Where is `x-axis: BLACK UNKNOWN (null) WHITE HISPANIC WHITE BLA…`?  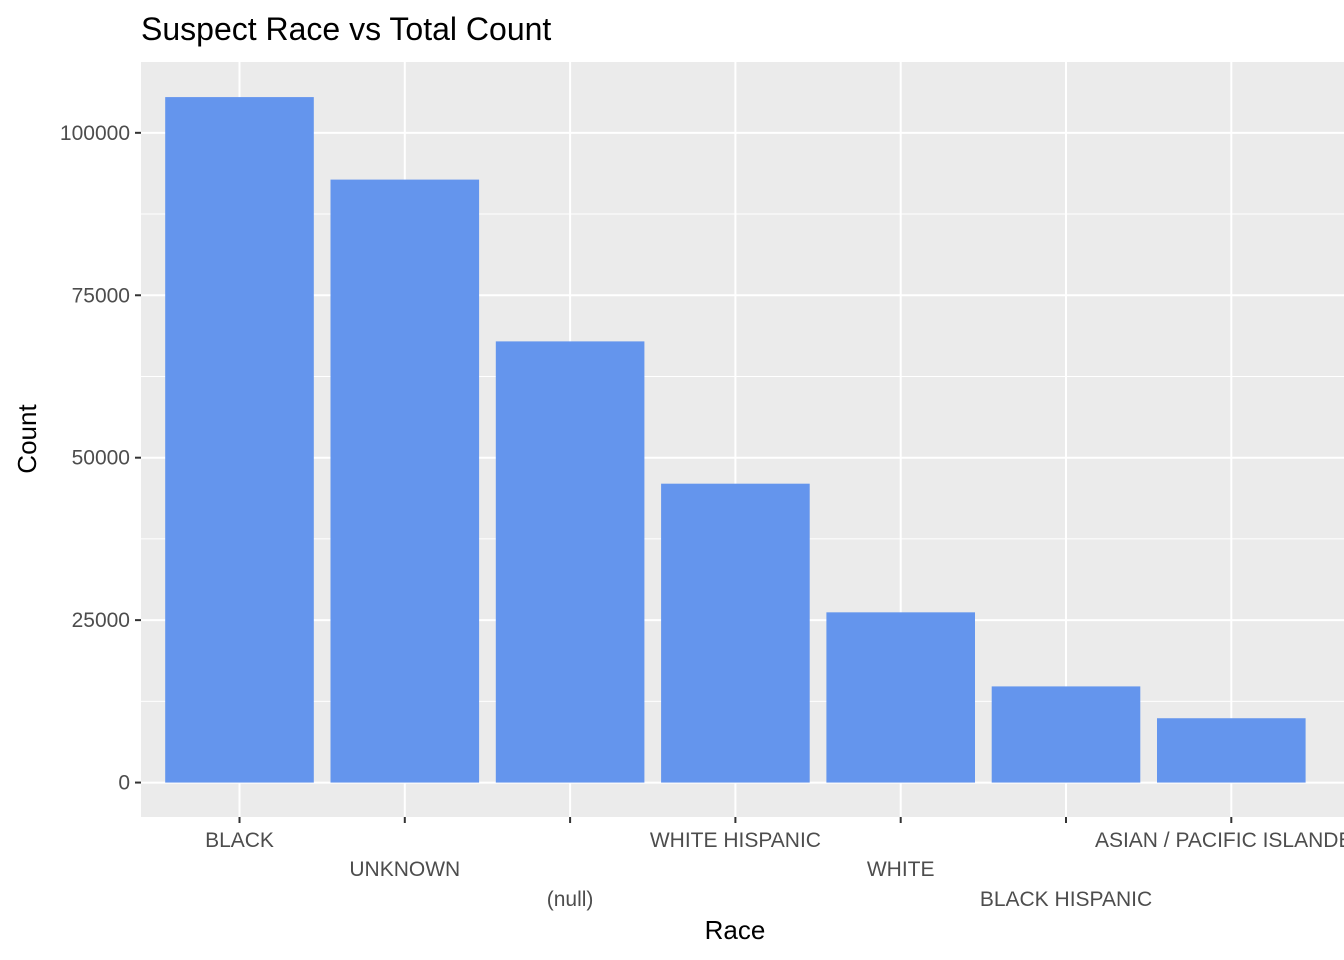 x-axis: BLACK UNKNOWN (null) WHITE HISPANIC WHITE BLA… is located at coordinates (774, 864).